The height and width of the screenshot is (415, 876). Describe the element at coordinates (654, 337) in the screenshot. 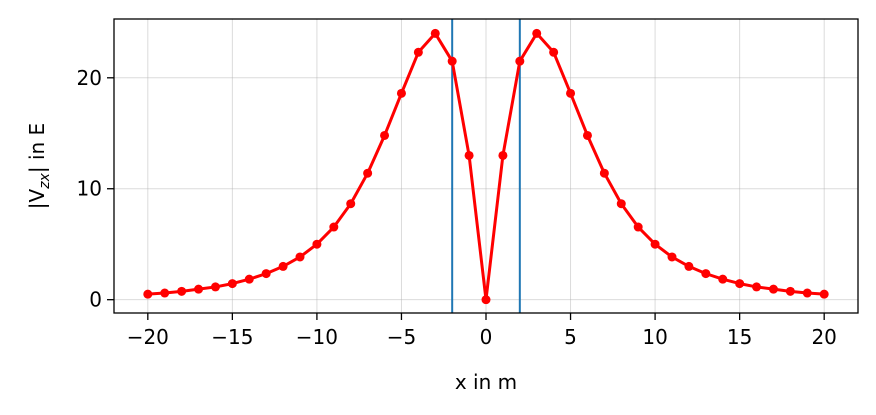

I see `x-tick-label: 10` at that location.